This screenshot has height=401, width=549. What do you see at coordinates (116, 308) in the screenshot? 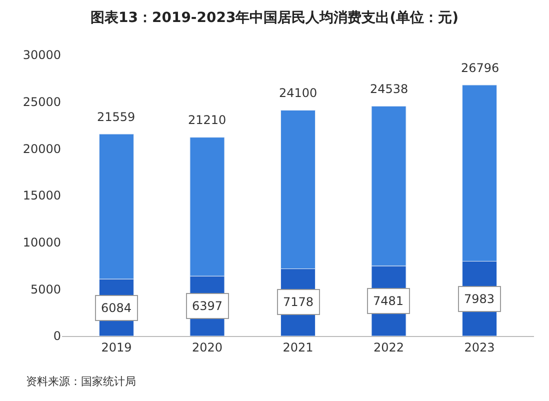
I see `data-label: 6084` at bounding box center [116, 308].